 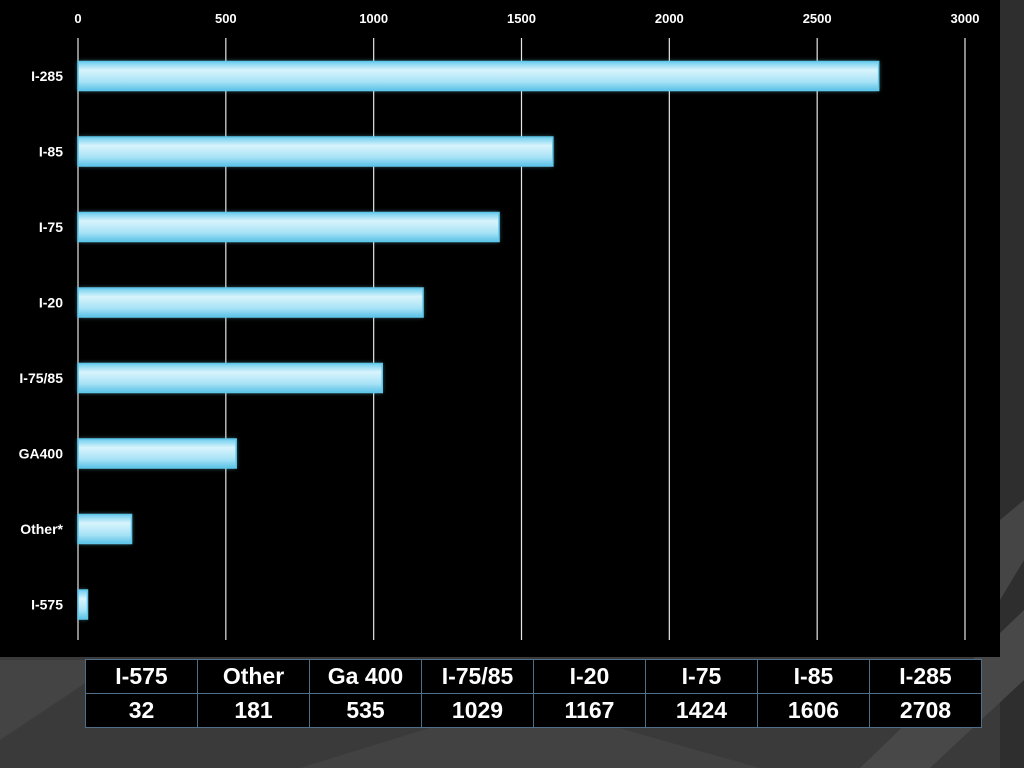 I want to click on y-category-label: I-75, so click(x=51, y=227).